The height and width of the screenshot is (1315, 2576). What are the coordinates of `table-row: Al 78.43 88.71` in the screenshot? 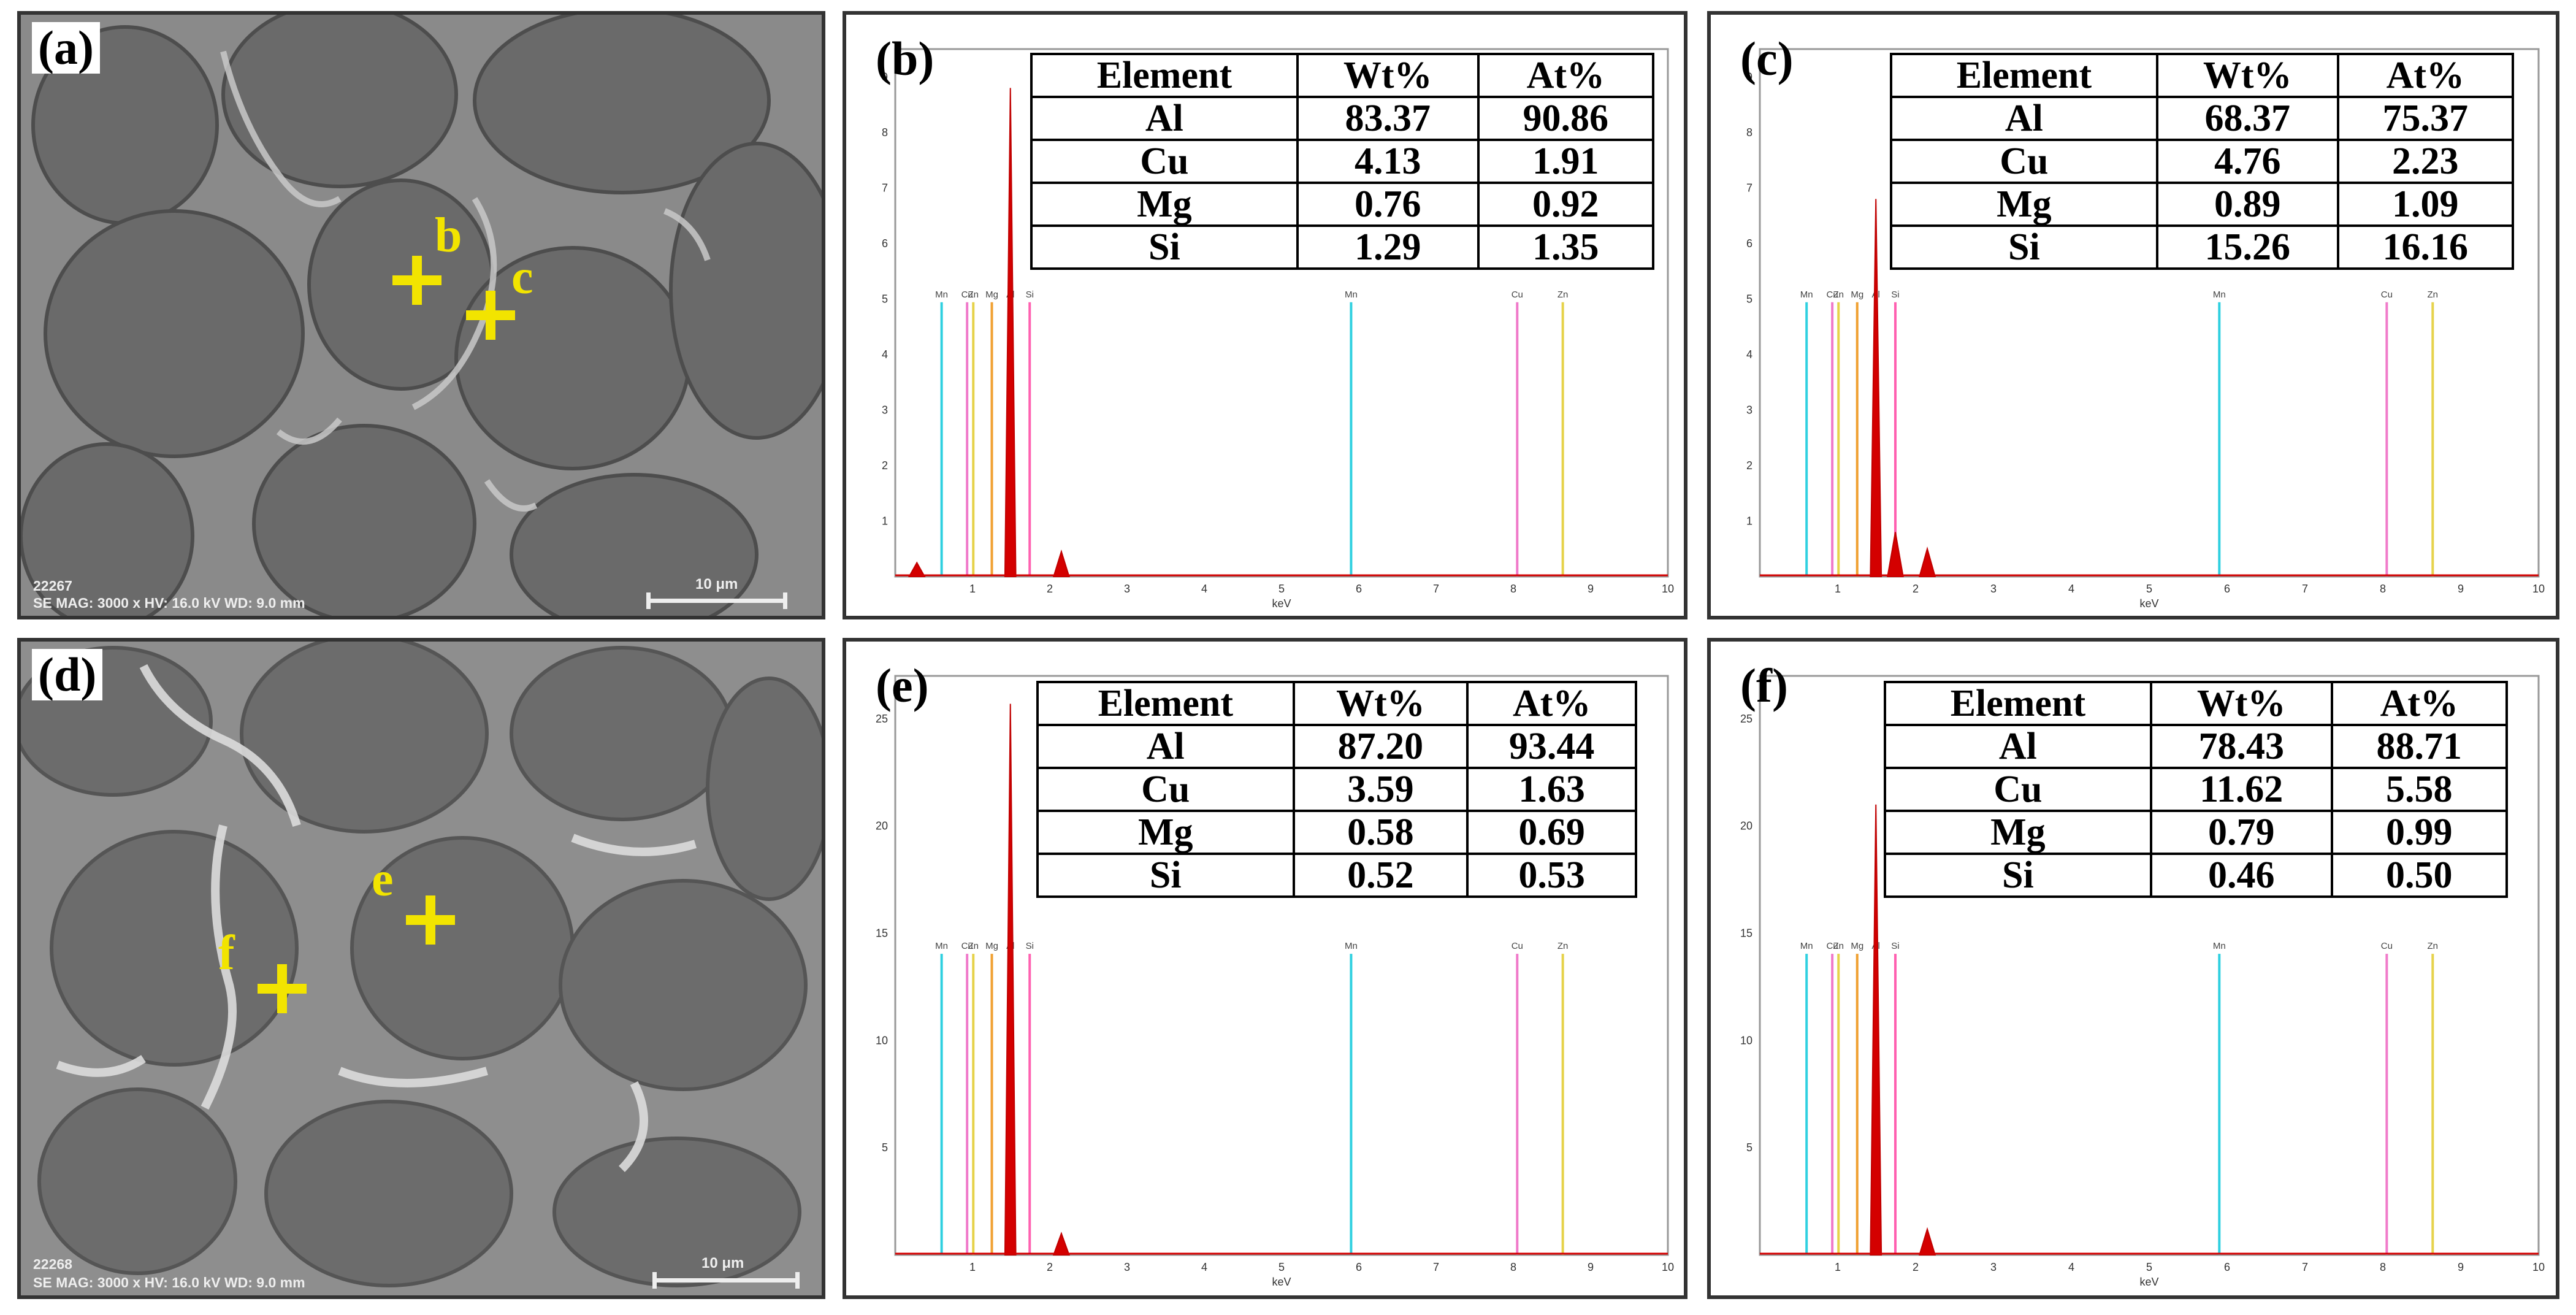 It's located at (2196, 746).